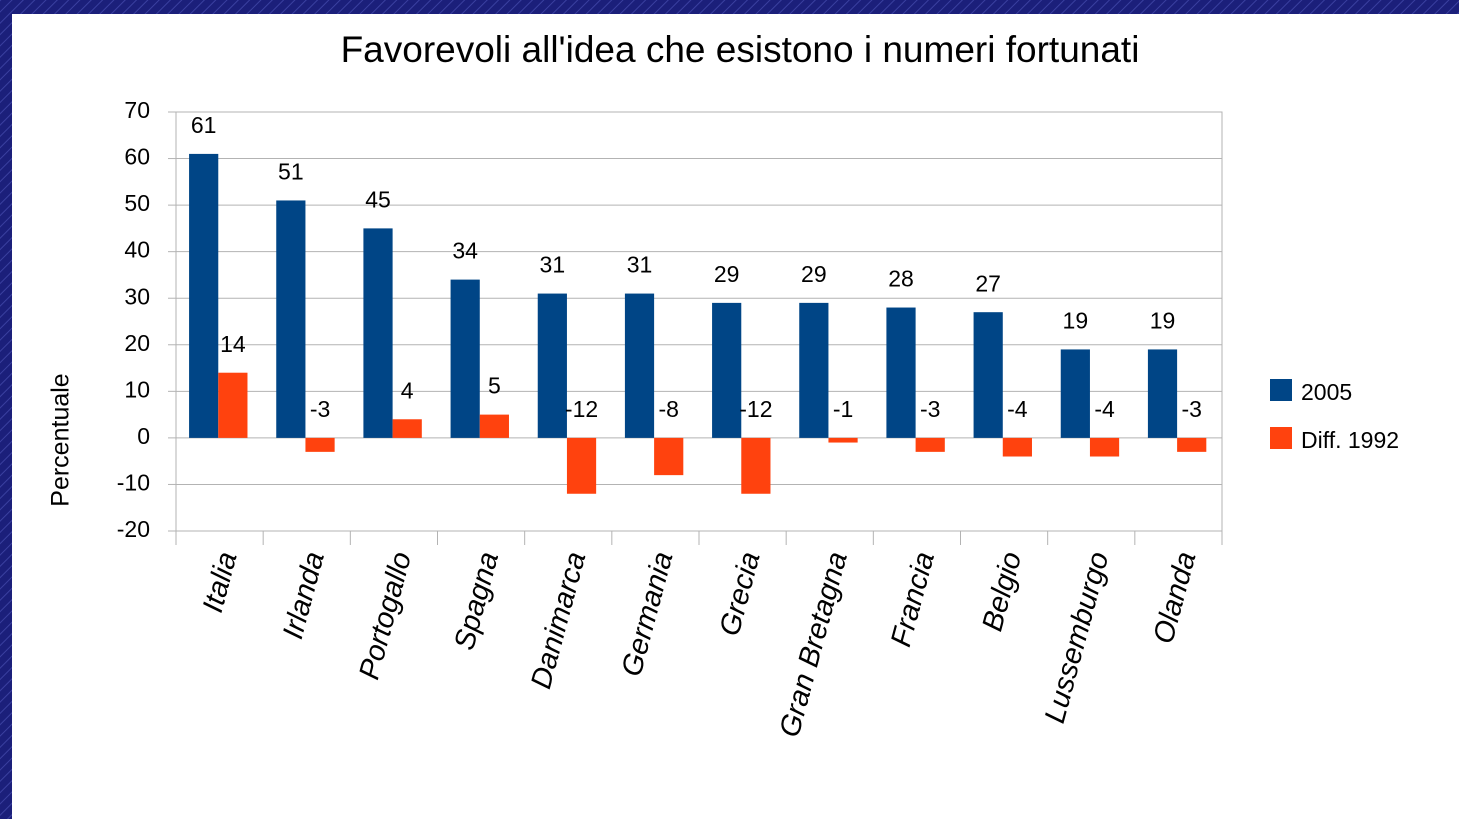  I want to click on value-label: 45, so click(378, 199).